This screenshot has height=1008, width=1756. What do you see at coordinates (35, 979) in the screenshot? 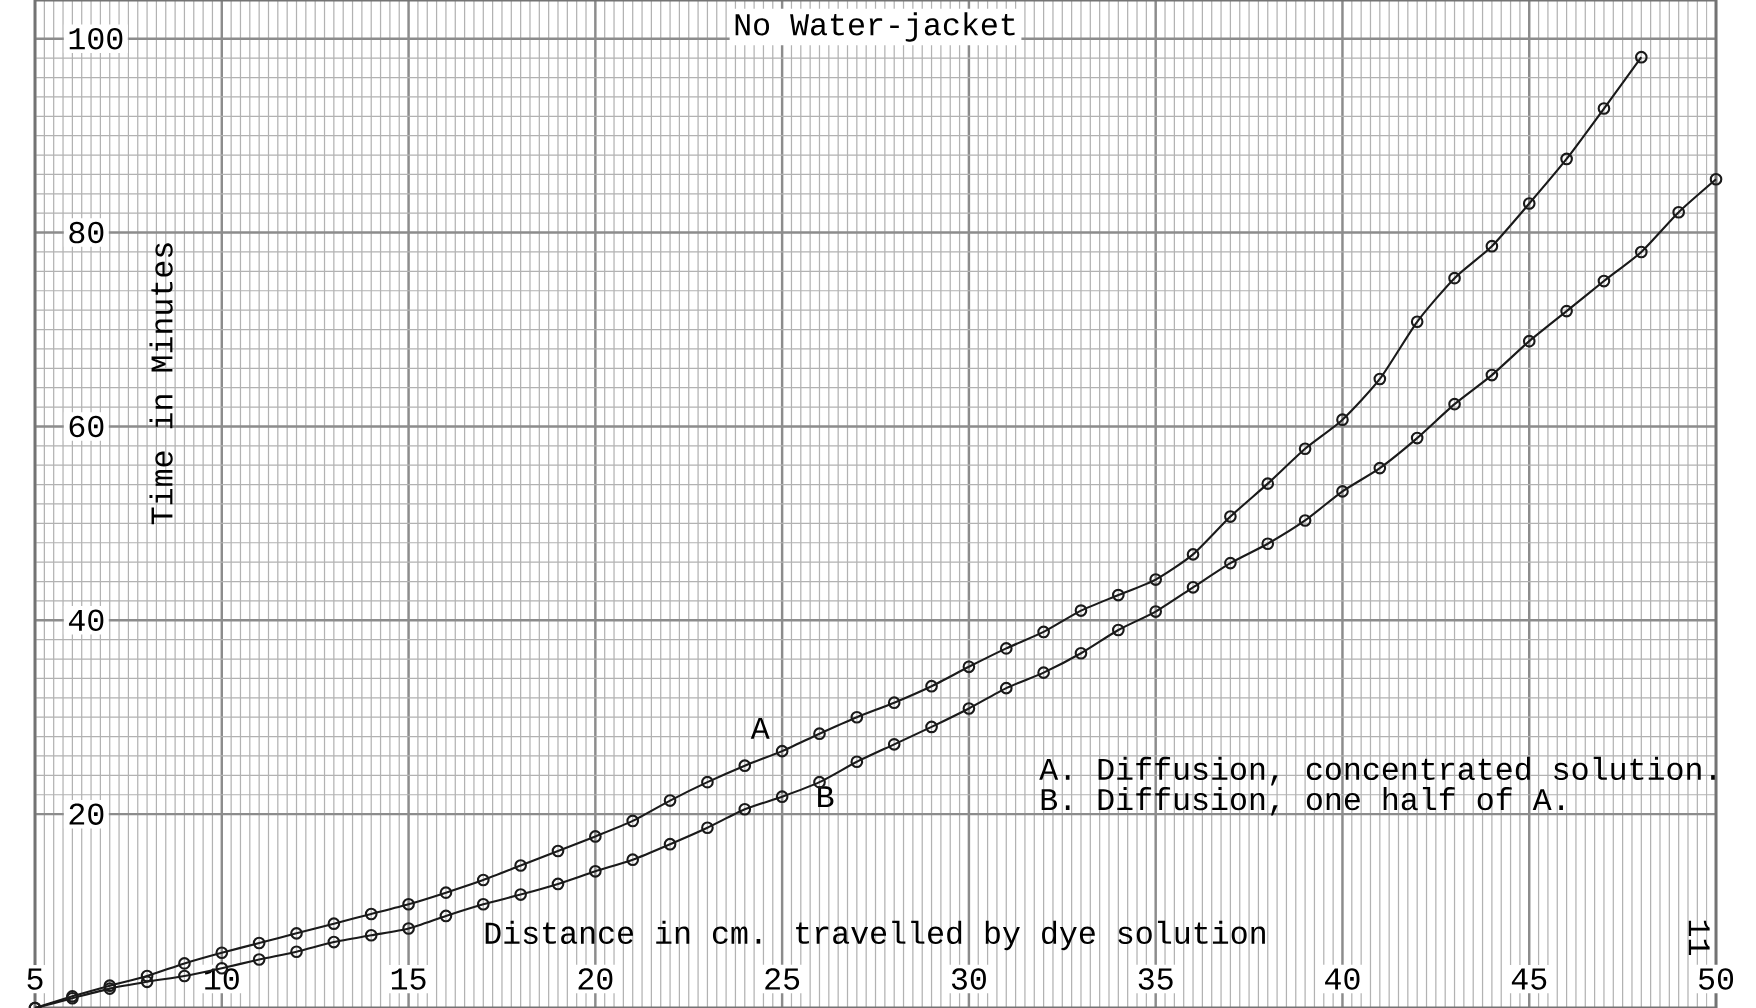
I see `x-tick-label: 5` at bounding box center [35, 979].